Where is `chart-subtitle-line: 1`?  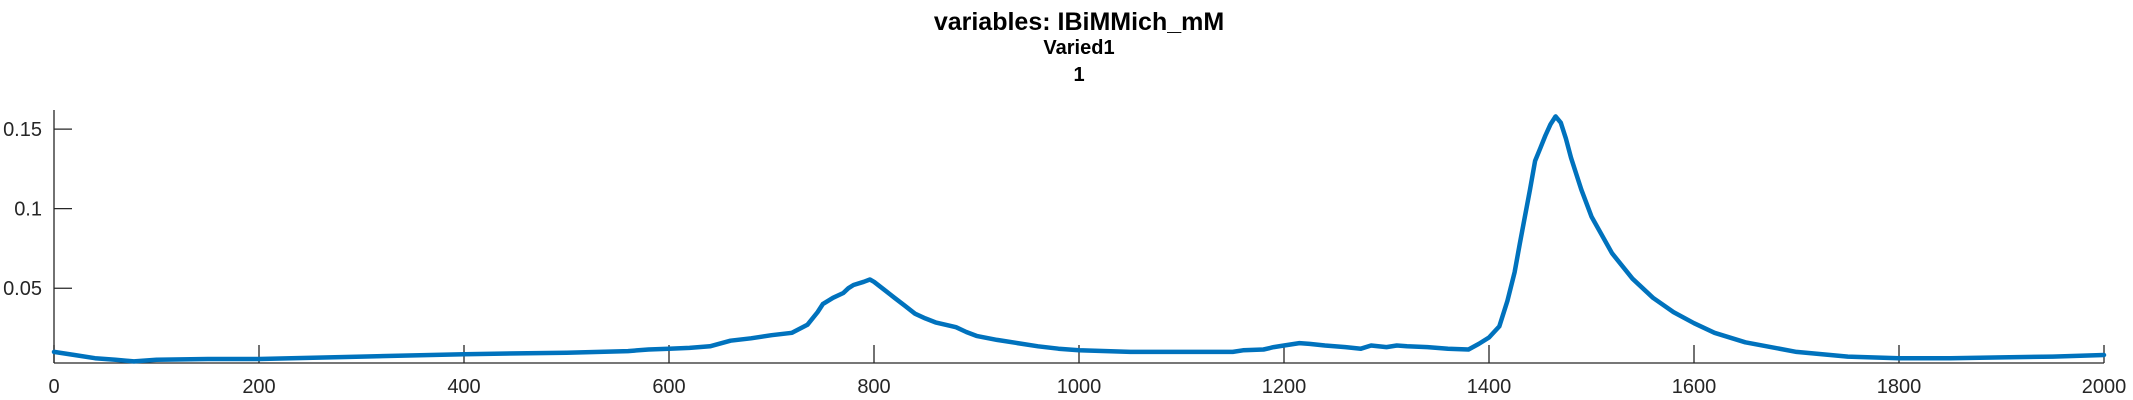
chart-subtitle-line: 1 is located at coordinates (1078, 75).